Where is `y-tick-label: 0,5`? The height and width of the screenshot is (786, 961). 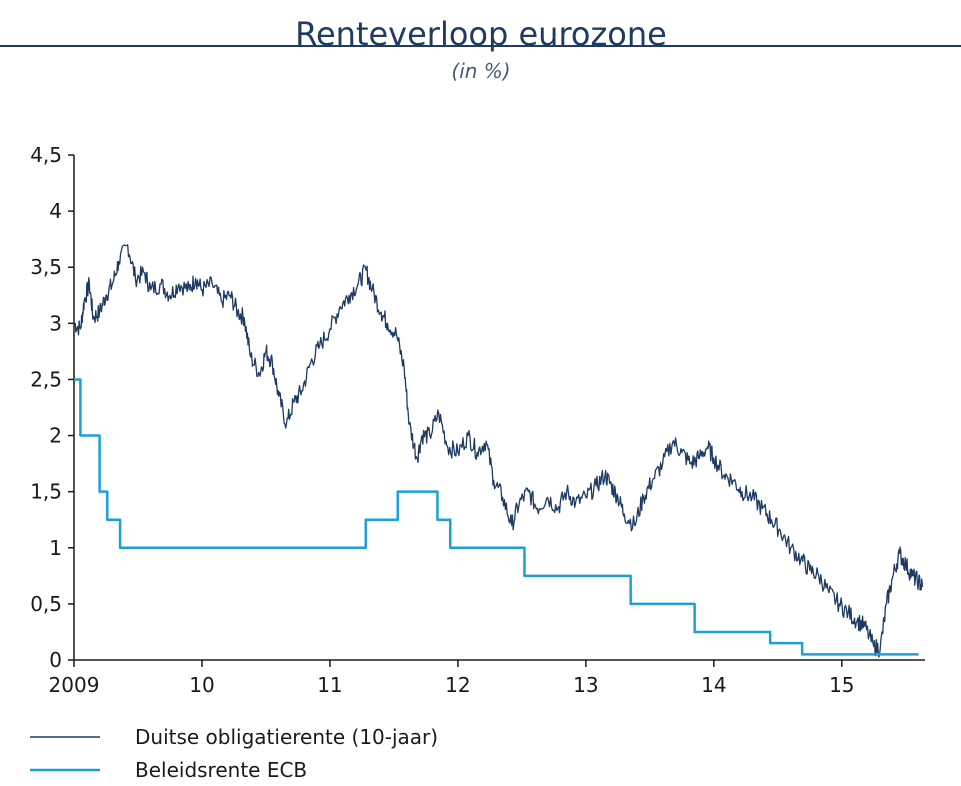
y-tick-label: 0,5 is located at coordinates (46, 604).